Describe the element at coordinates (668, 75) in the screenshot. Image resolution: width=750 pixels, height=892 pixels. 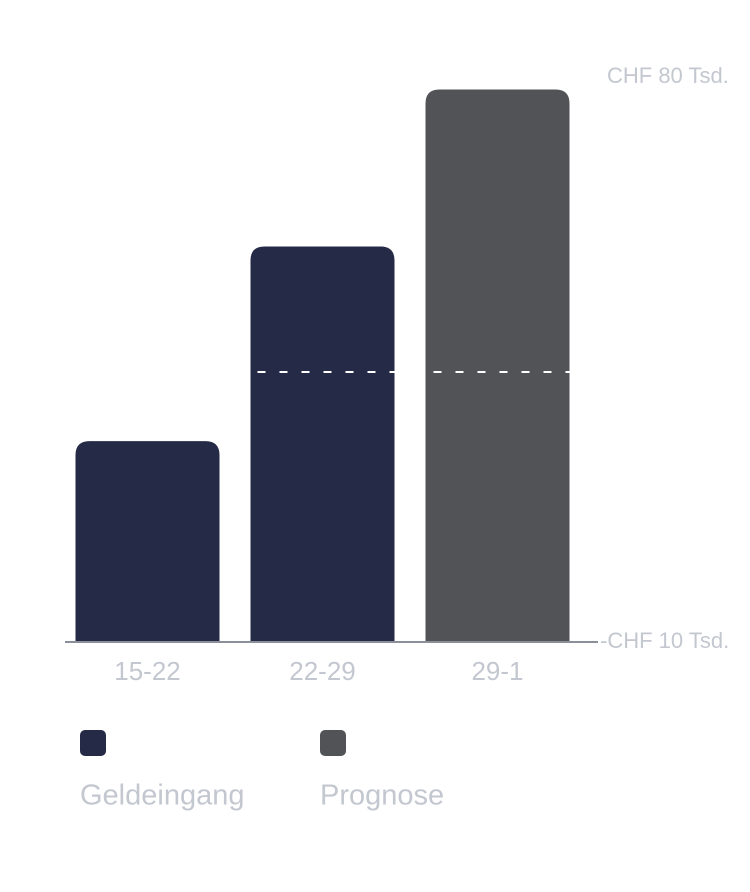
I see `y-tick-label: CHF 80 Tsd.` at that location.